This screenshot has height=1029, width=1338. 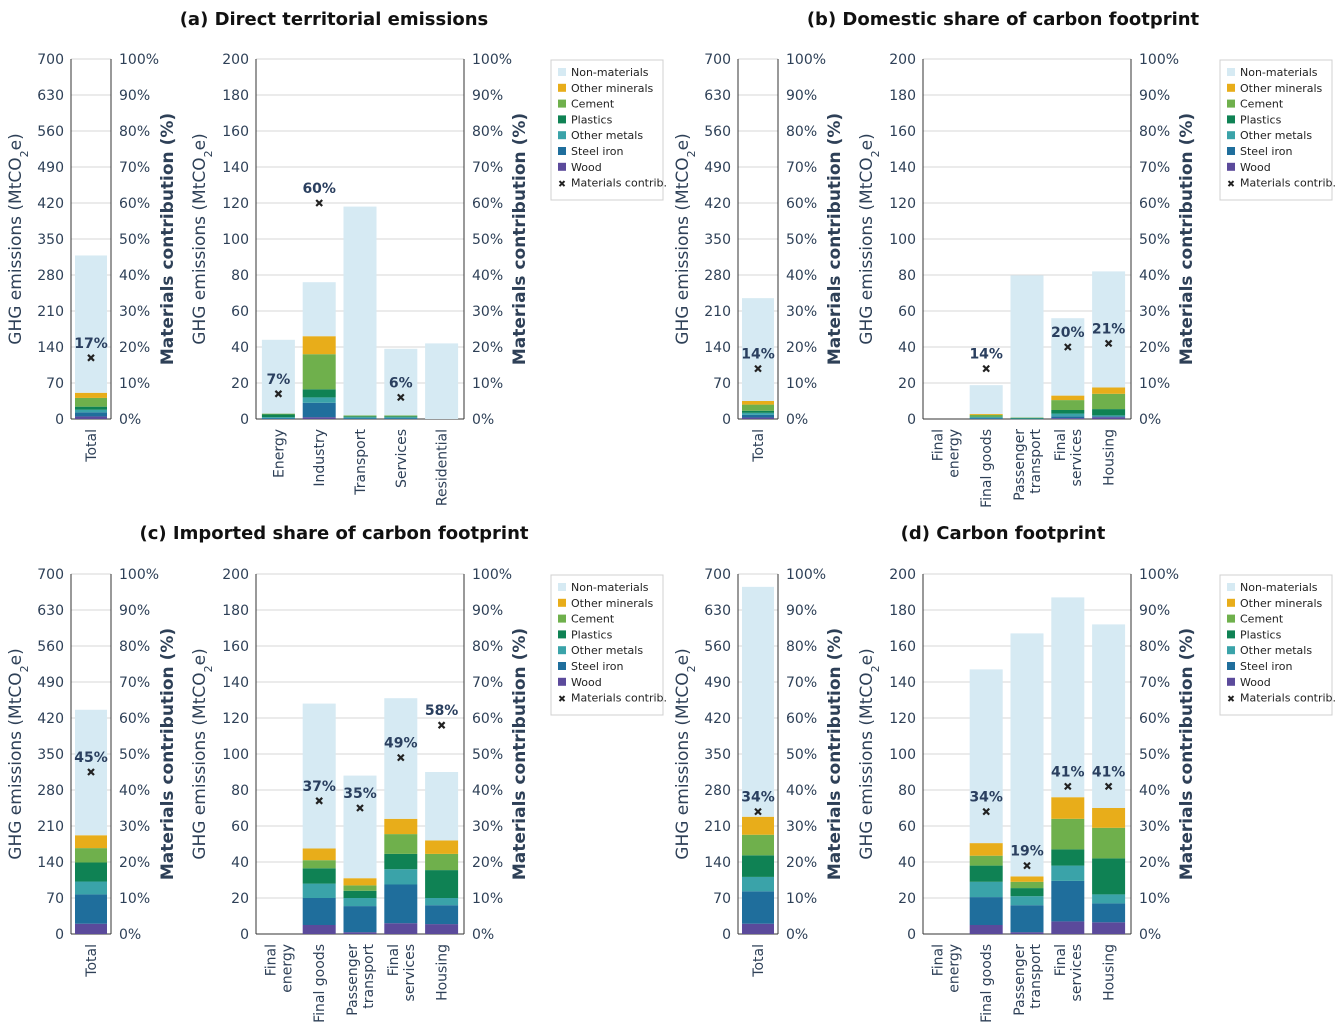 I want to click on x-category-label-line: Final, so click(x=938, y=960).